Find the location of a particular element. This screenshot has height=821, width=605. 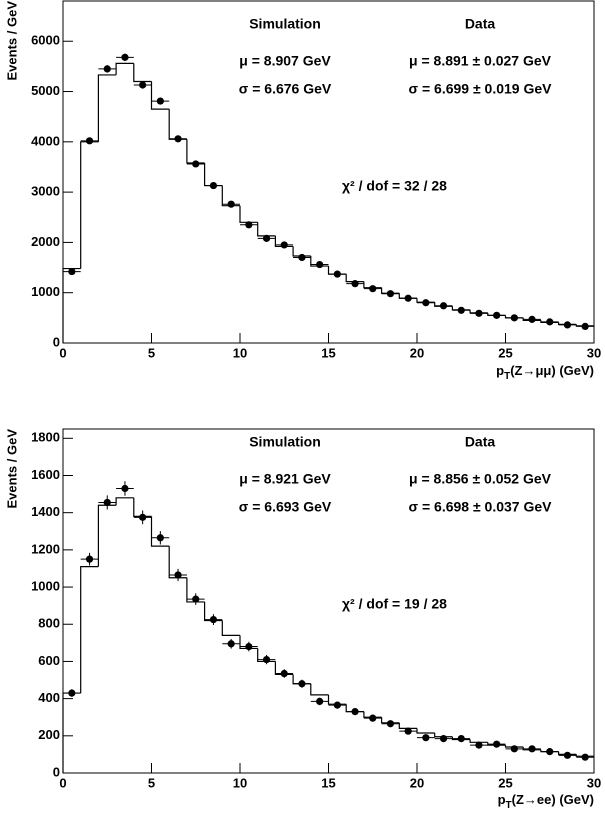

legend-header: Simulation is located at coordinates (285, 442).